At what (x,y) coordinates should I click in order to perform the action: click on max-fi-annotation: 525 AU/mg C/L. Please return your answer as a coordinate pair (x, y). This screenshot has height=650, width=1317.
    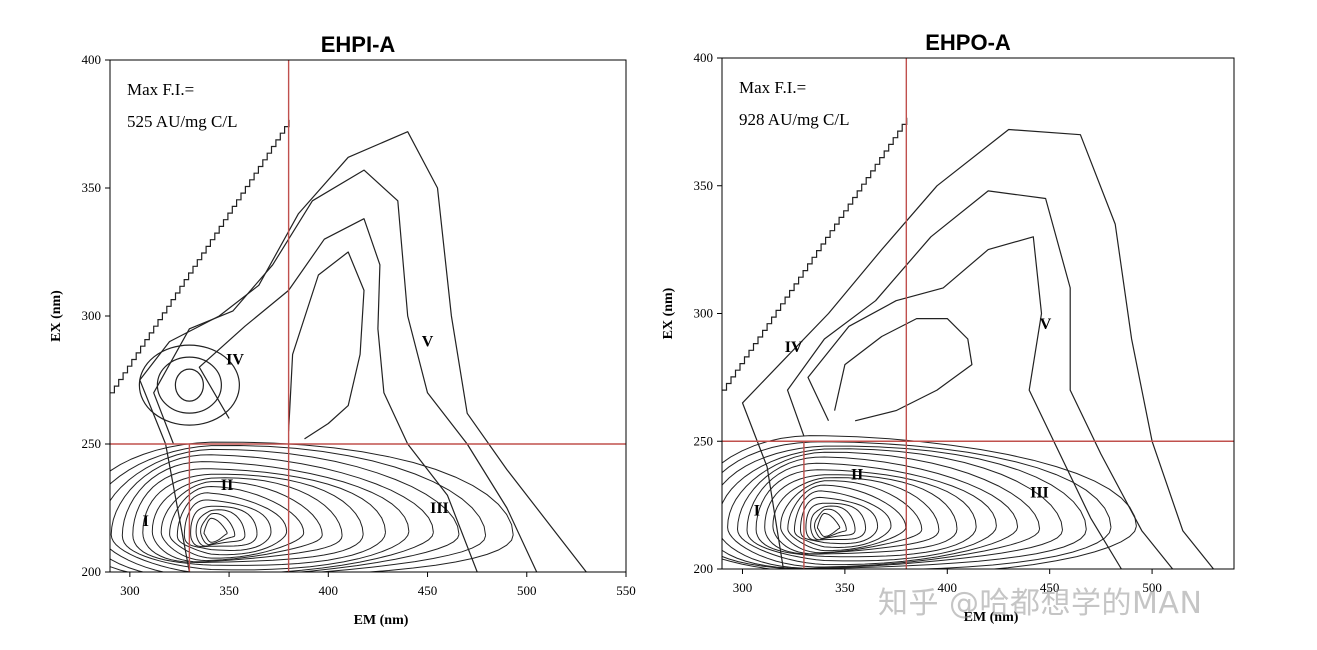
    Looking at the image, I should click on (182, 121).